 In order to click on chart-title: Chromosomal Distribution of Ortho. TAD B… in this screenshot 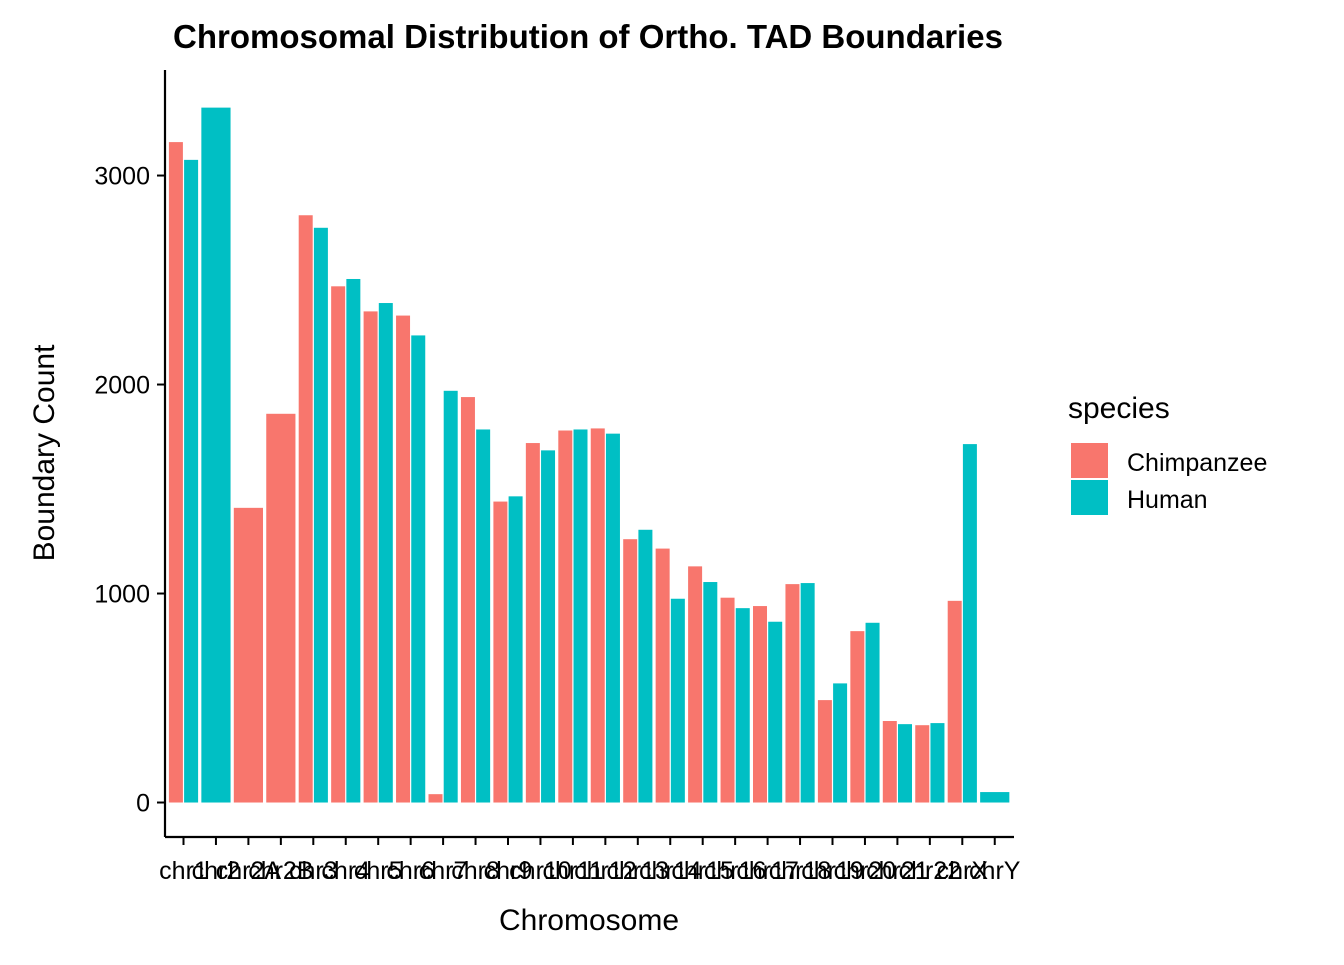, I will do `click(588, 36)`.